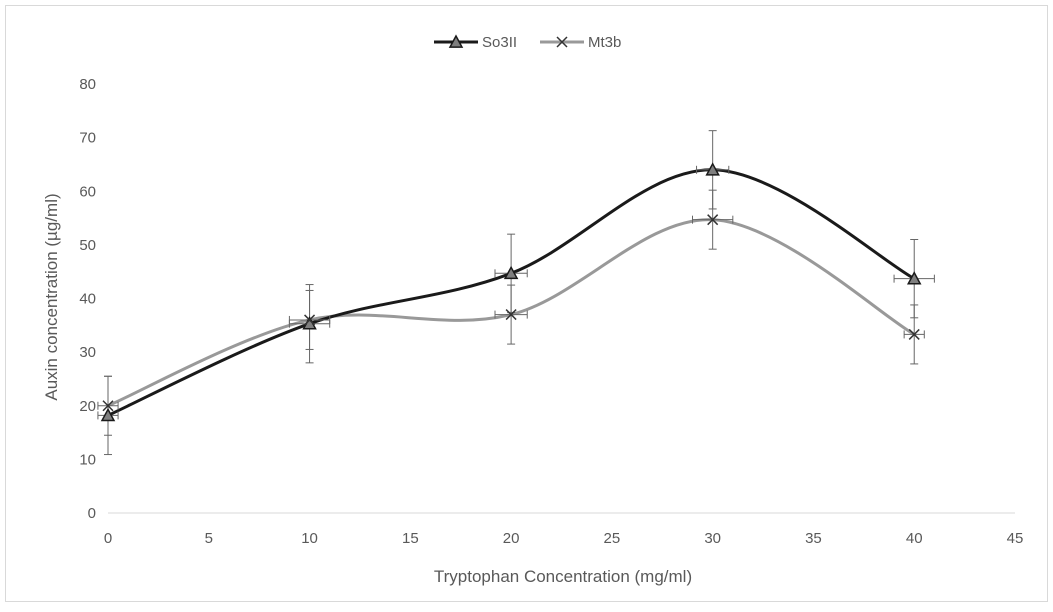 This screenshot has height=612, width=1053. What do you see at coordinates (580, 42) in the screenshot?
I see `legend-item-mt3b: Mt3b` at bounding box center [580, 42].